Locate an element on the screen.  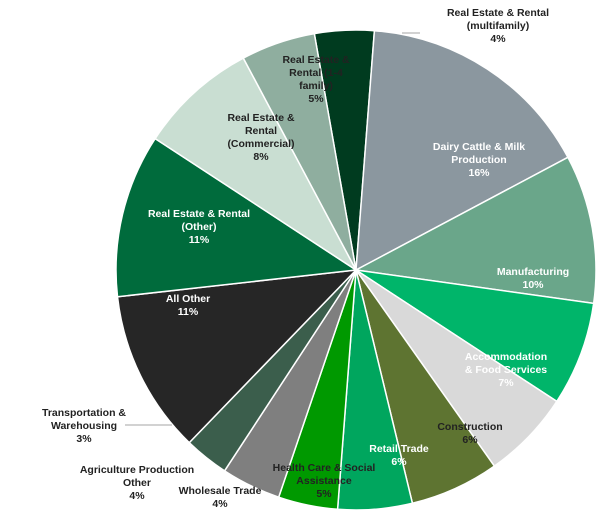
slice-label-0: Real Estate & Rental (multifamily) 4% is located at coordinates (498, 26).